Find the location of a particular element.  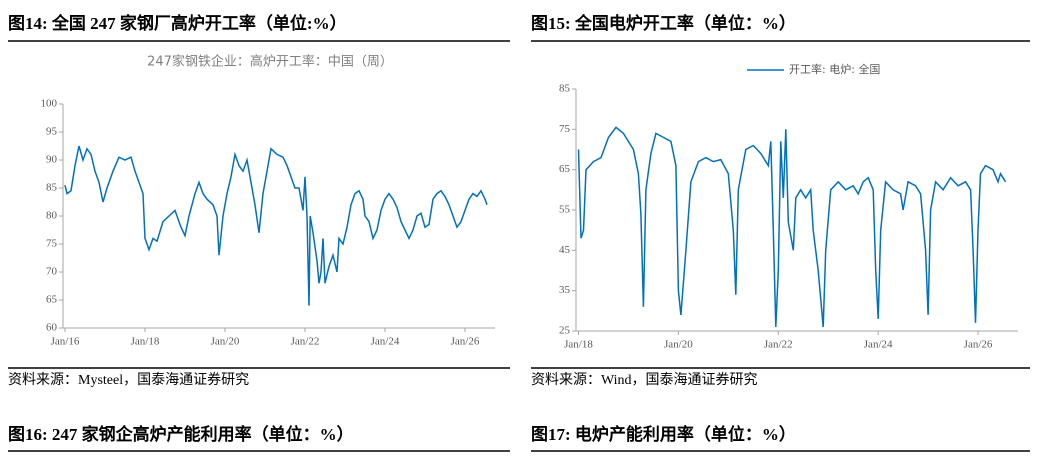

y-tick-label: 60 is located at coordinates (52, 328).